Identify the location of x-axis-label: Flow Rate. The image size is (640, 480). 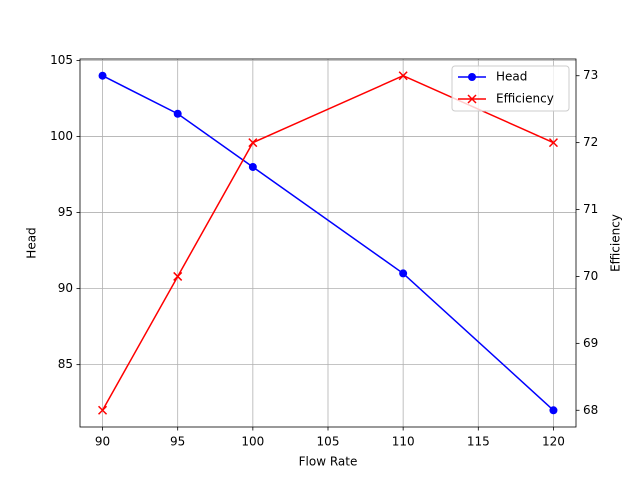
(328, 462).